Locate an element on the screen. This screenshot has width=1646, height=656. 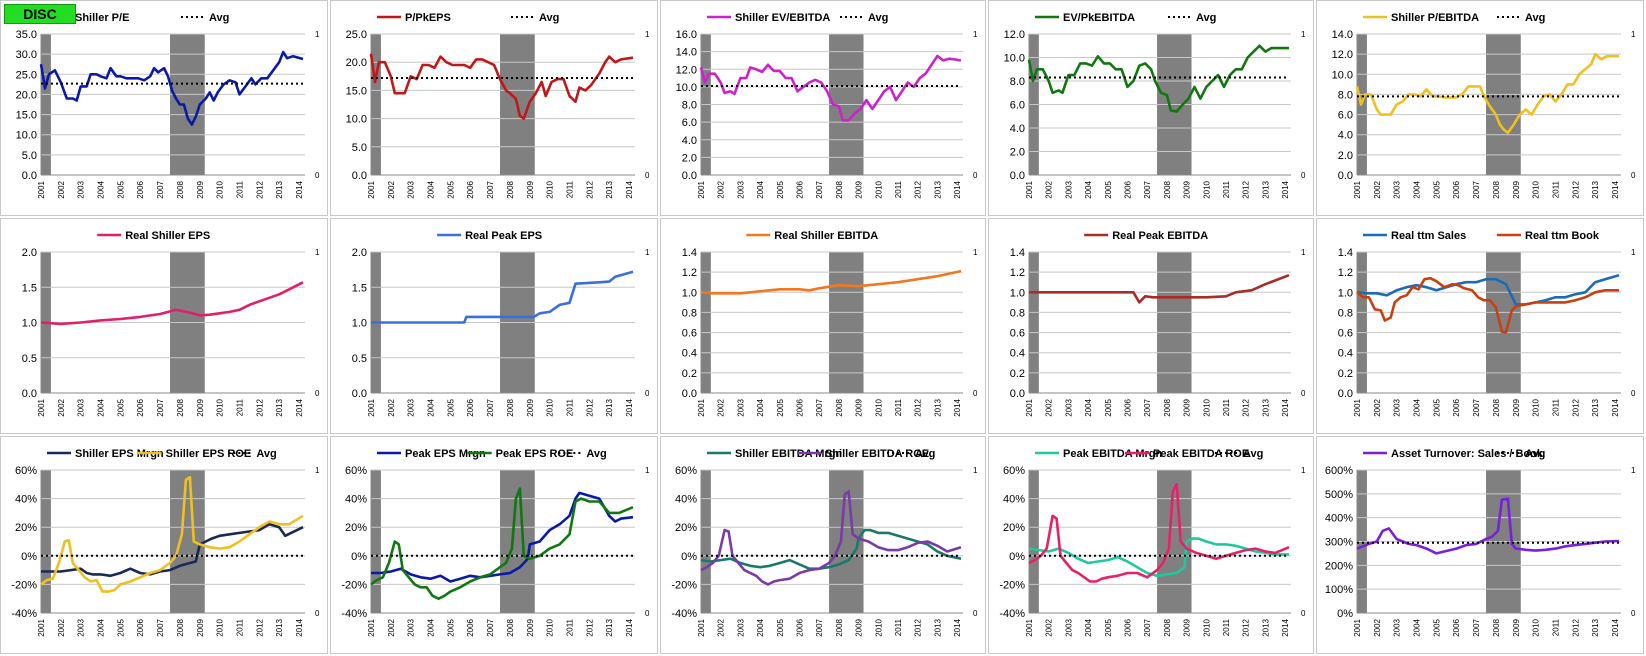
y-tick-label: -40% is located at coordinates (24, 614).